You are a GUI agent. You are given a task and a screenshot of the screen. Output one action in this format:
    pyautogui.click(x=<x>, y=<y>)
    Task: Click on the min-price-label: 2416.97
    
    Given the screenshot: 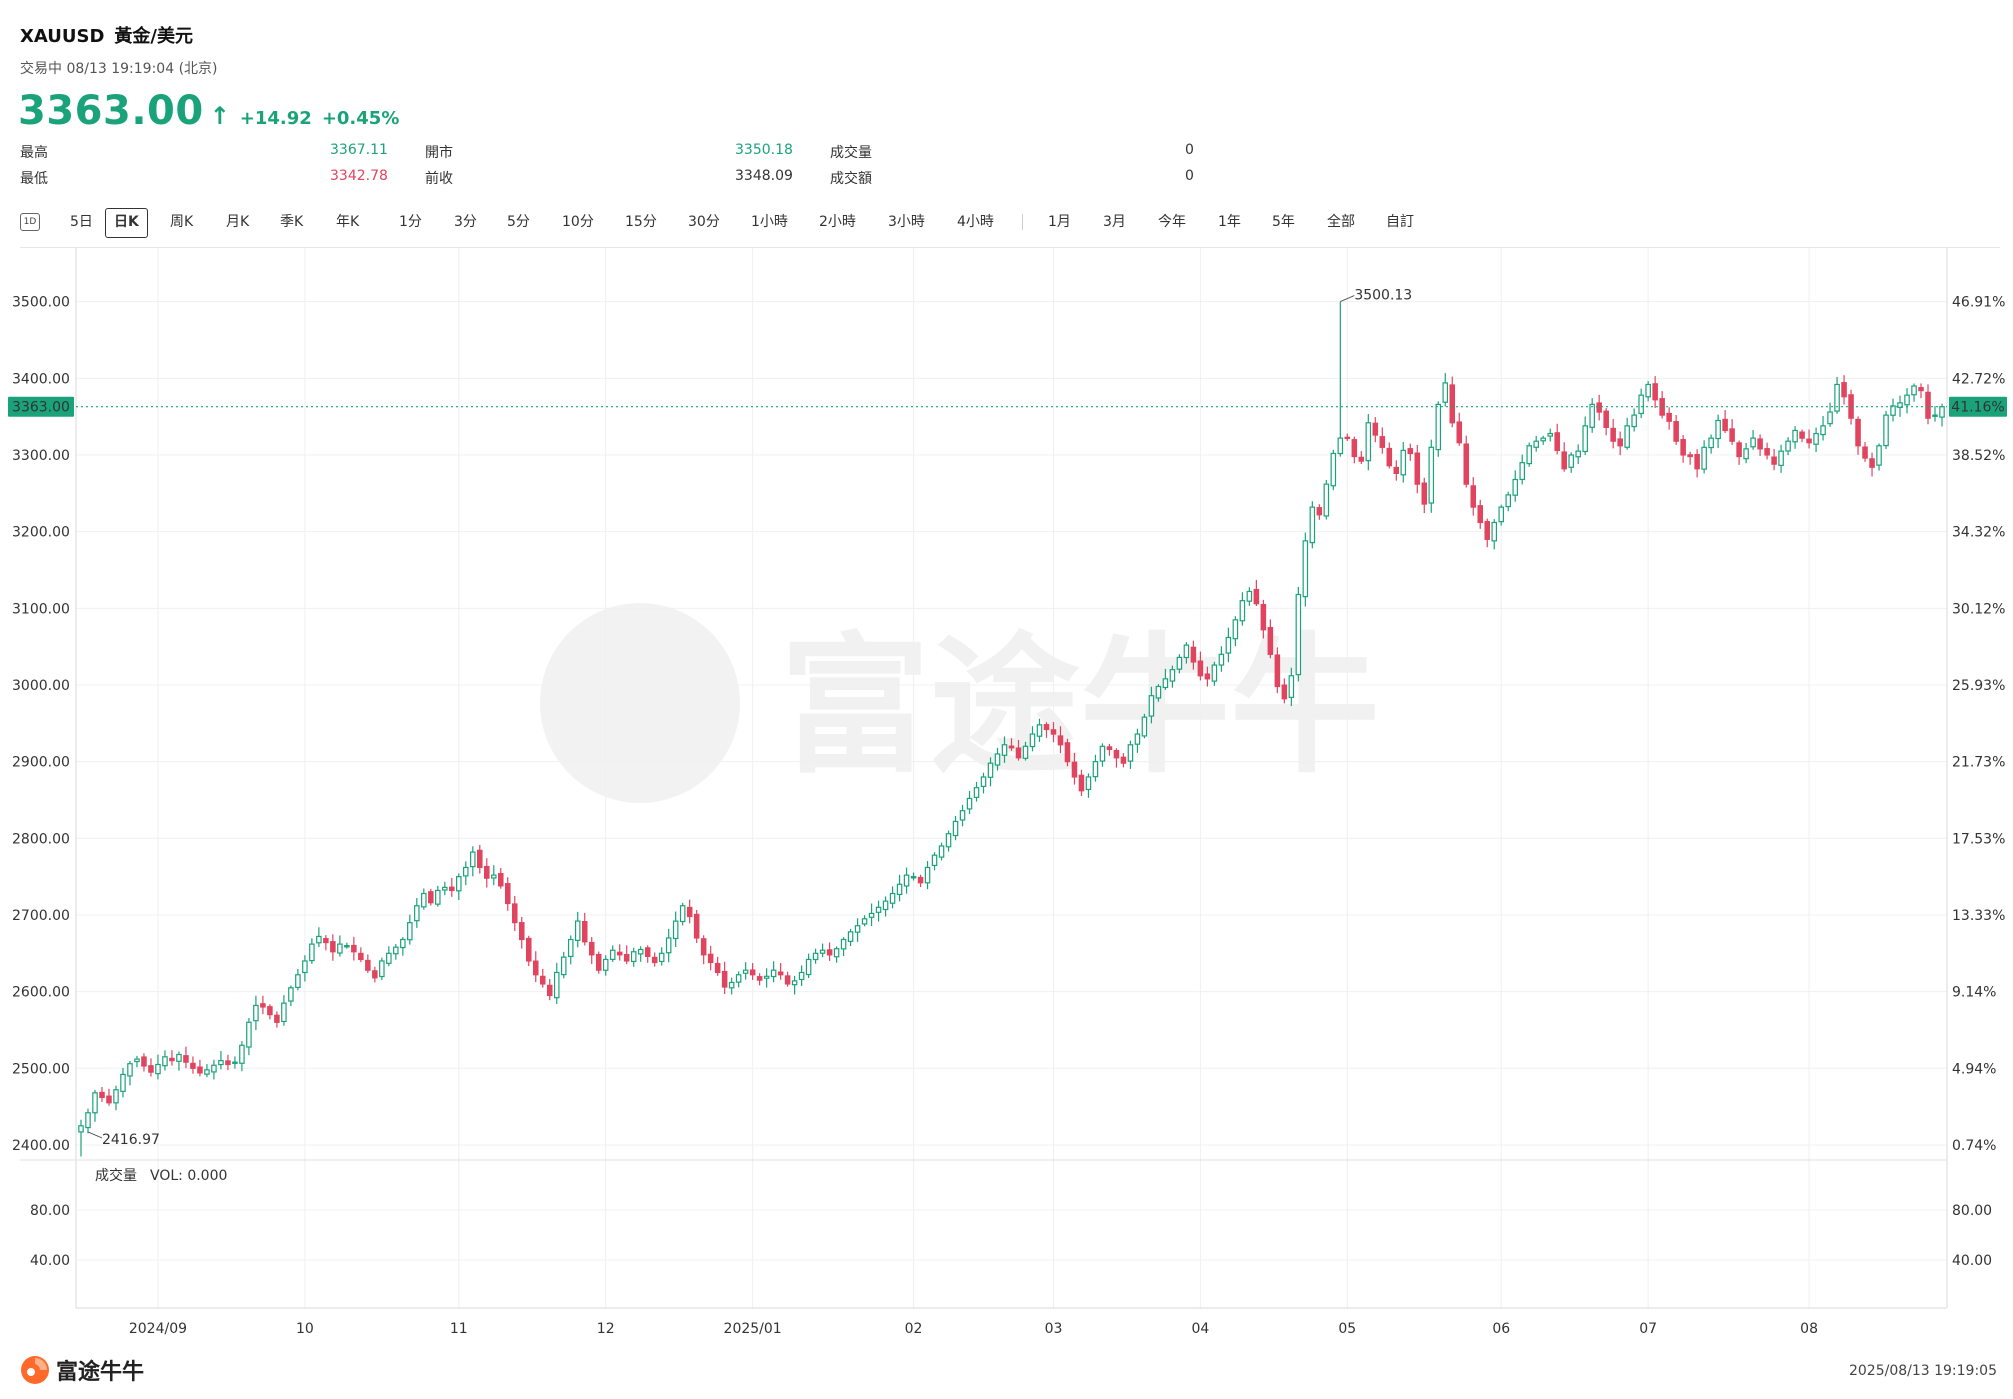 What is the action you would take?
    pyautogui.click(x=131, y=1140)
    